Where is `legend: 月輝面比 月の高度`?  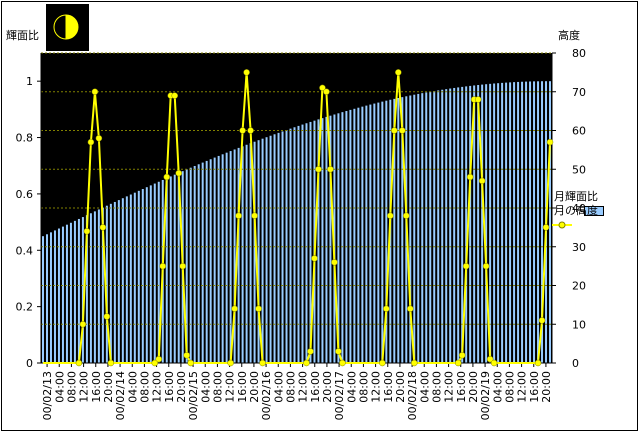 legend: 月輝面比 月の高度 is located at coordinates (582, 211).